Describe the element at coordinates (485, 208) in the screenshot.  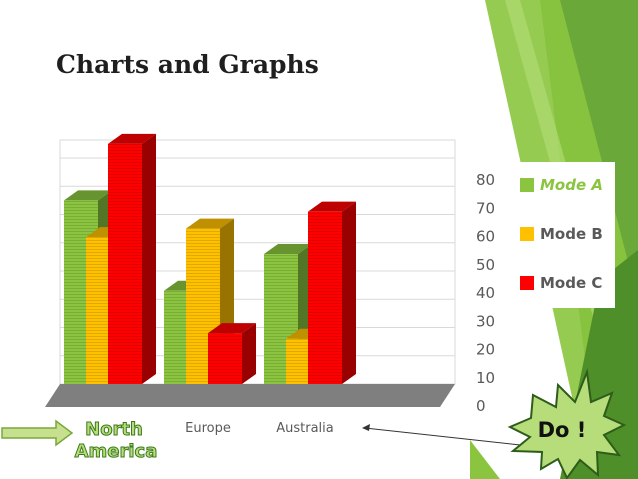
I see `y-tick-label: 70` at that location.